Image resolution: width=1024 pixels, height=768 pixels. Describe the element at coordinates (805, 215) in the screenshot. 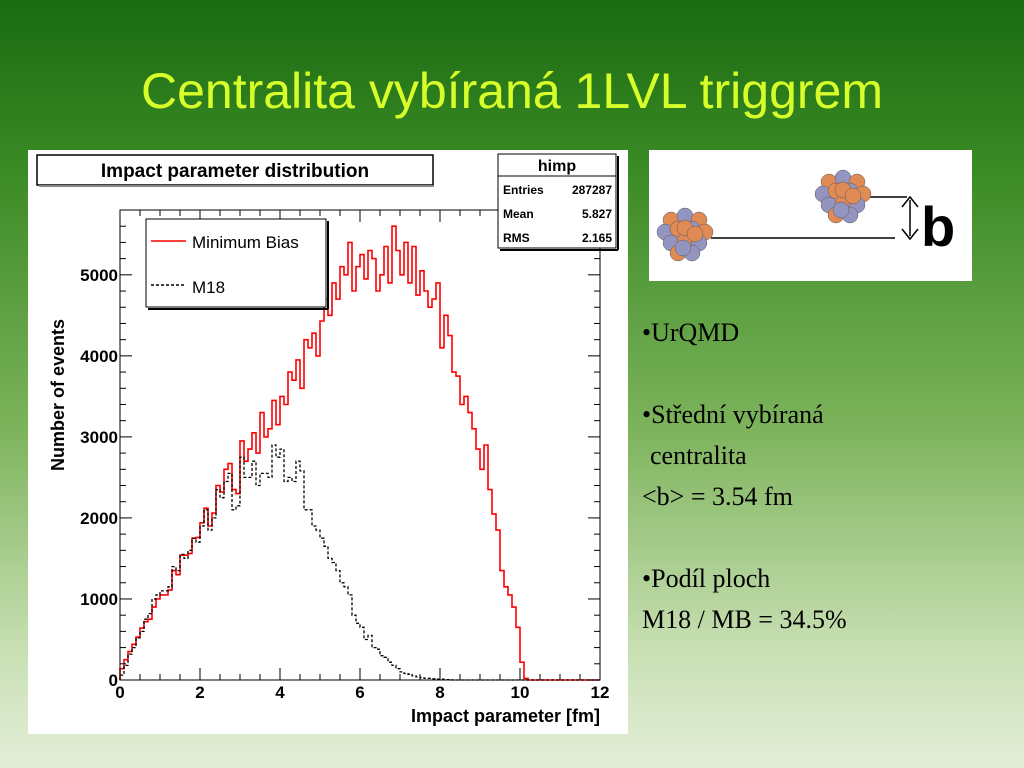

I see `collision-diagram: b` at that location.